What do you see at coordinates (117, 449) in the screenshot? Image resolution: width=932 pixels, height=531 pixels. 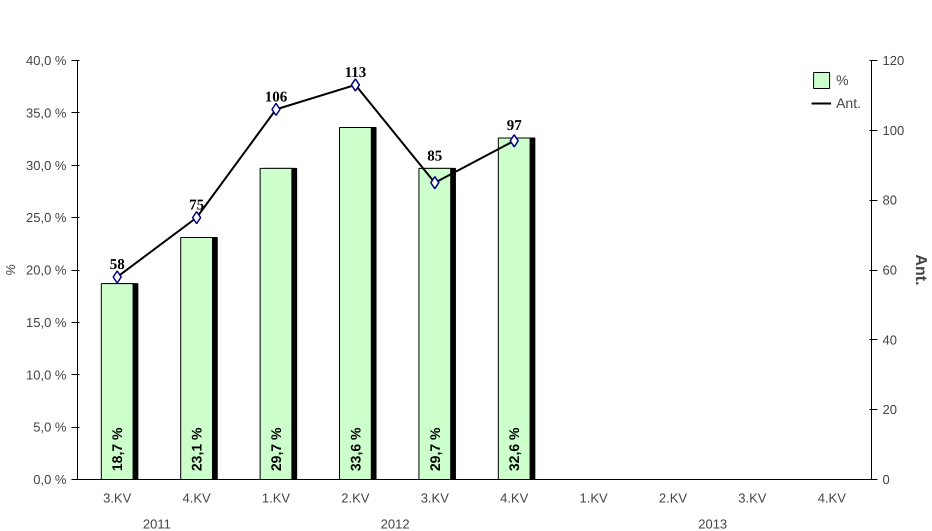 I see `data-label: 18,7 %` at bounding box center [117, 449].